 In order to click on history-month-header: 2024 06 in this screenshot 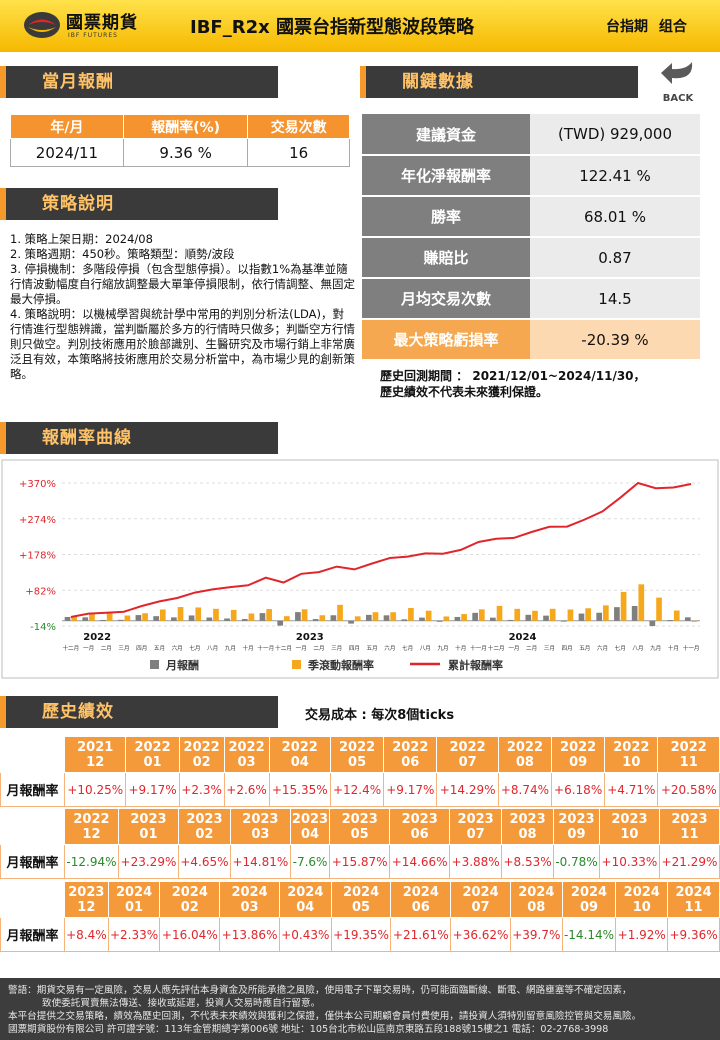, I will do `click(421, 899)`.